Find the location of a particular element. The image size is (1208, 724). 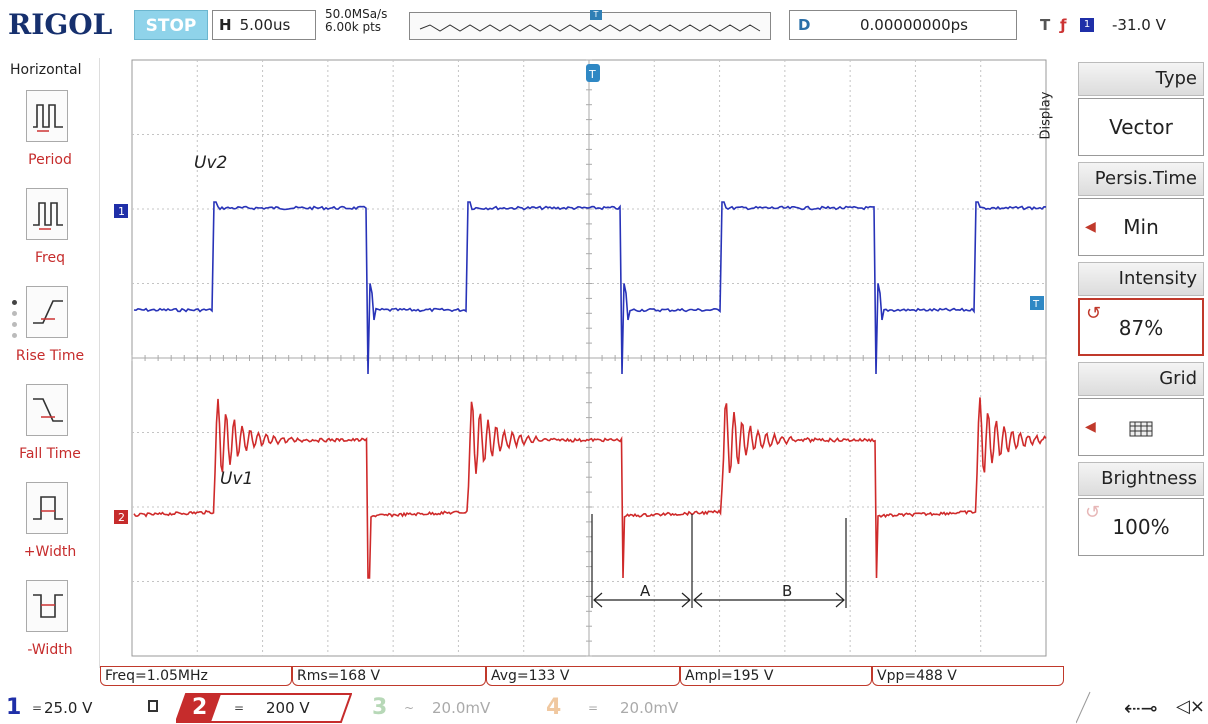

delay-label: D is located at coordinates (804, 25).